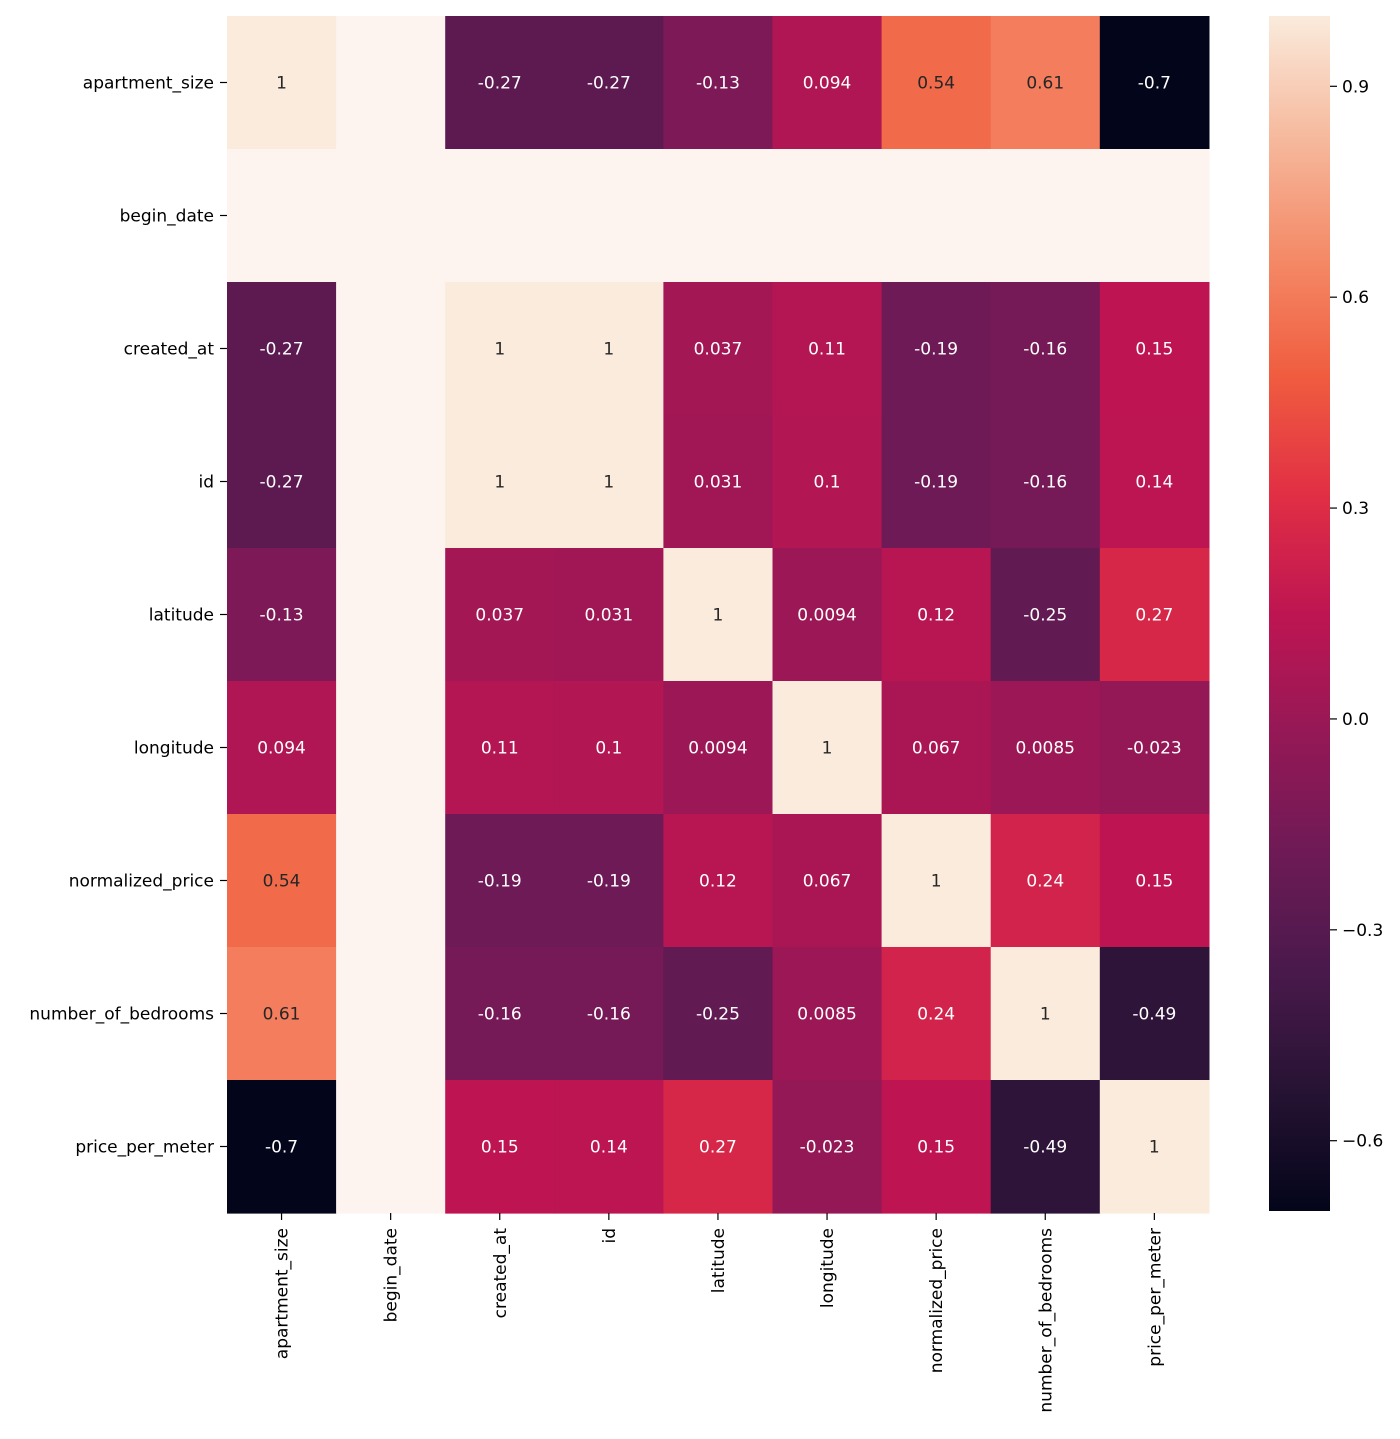 Image resolution: width=1400 pixels, height=1439 pixels. I want to click on heatmap-cell-begin_date-created_at, so click(500, 216).